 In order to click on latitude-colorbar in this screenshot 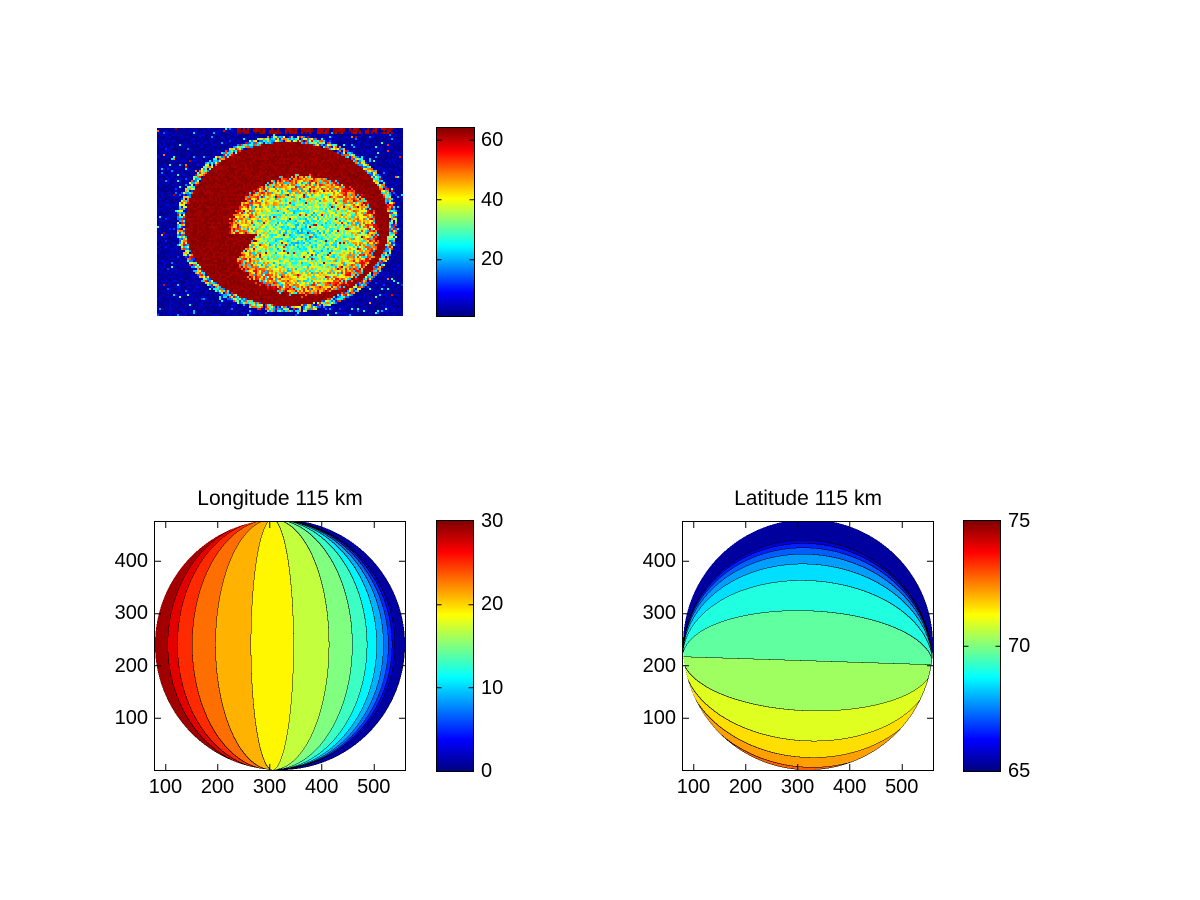, I will do `click(982, 646)`.